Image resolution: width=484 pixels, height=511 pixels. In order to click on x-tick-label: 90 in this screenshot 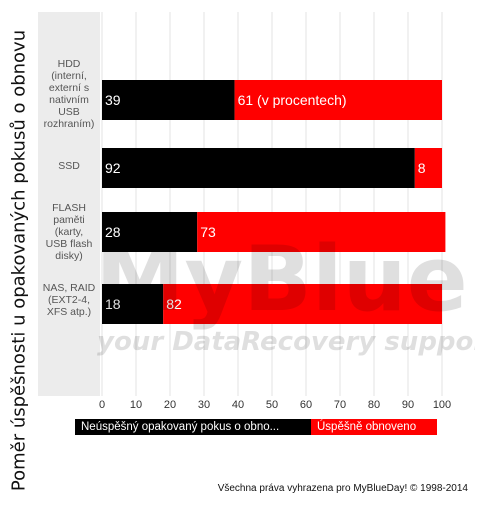, I will do `click(408, 405)`.